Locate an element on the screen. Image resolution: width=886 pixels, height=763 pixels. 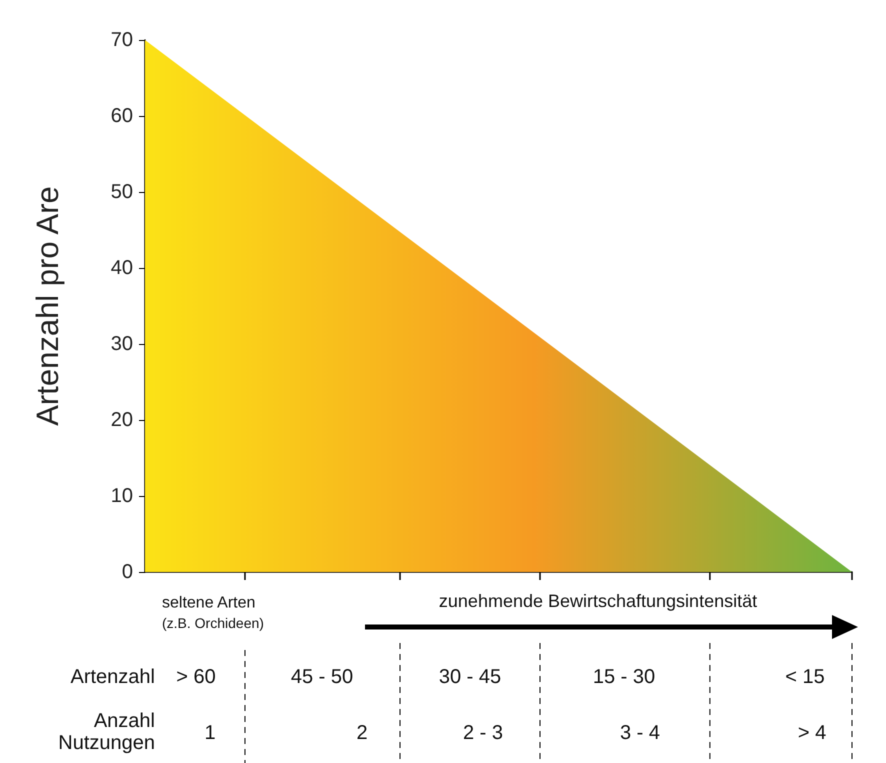
text: 1 is located at coordinates (210, 733).